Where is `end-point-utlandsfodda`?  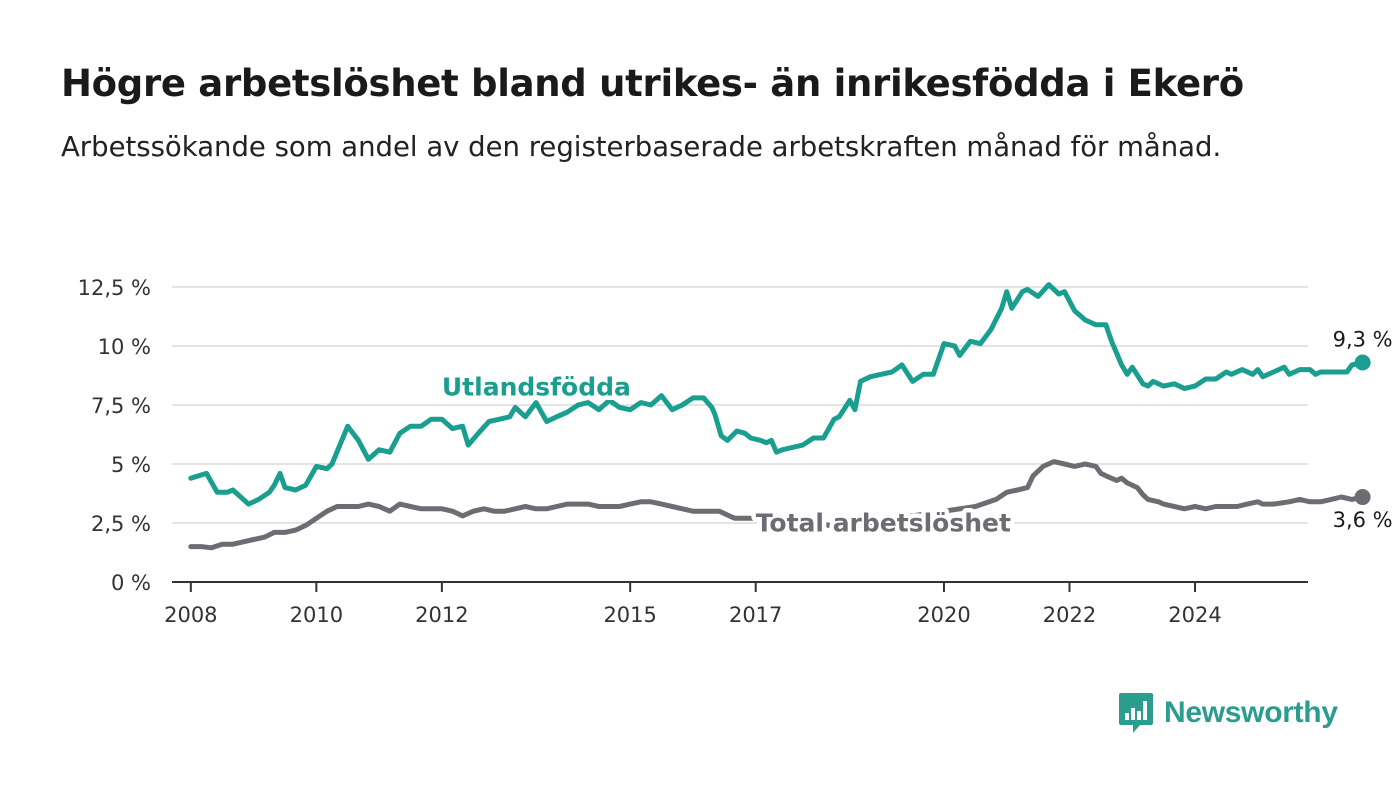
end-point-utlandsfodda is located at coordinates (1362, 362).